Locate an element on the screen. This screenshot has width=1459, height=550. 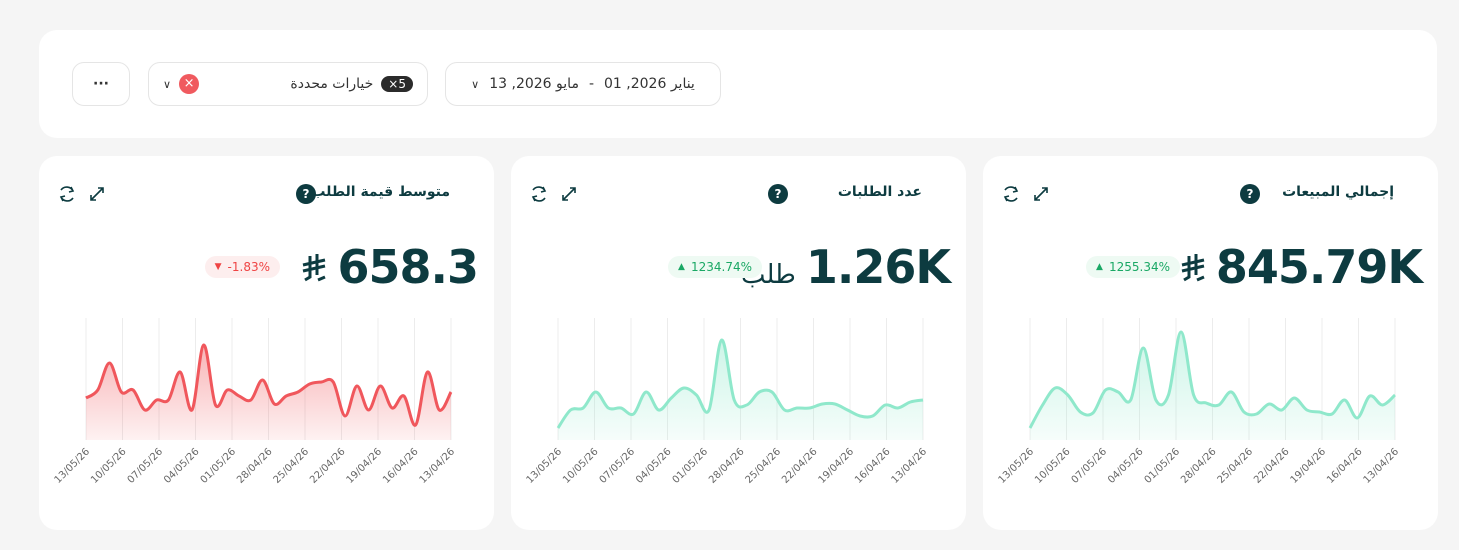
date-from: يناير 2026, 01 is located at coordinates (649, 84).